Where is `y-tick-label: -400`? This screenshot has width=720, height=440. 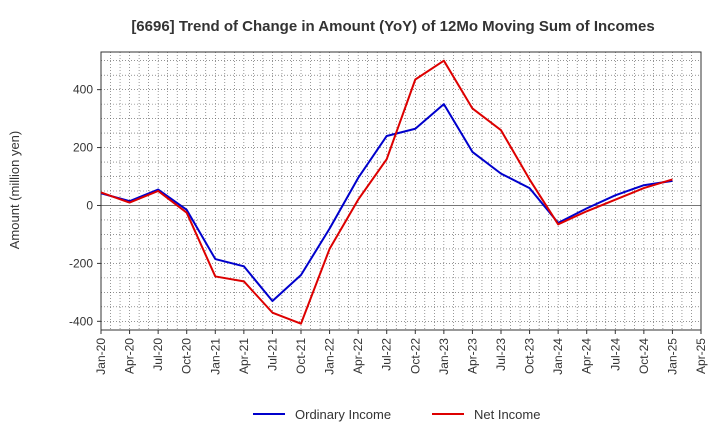 y-tick-label: -400 is located at coordinates (81, 321).